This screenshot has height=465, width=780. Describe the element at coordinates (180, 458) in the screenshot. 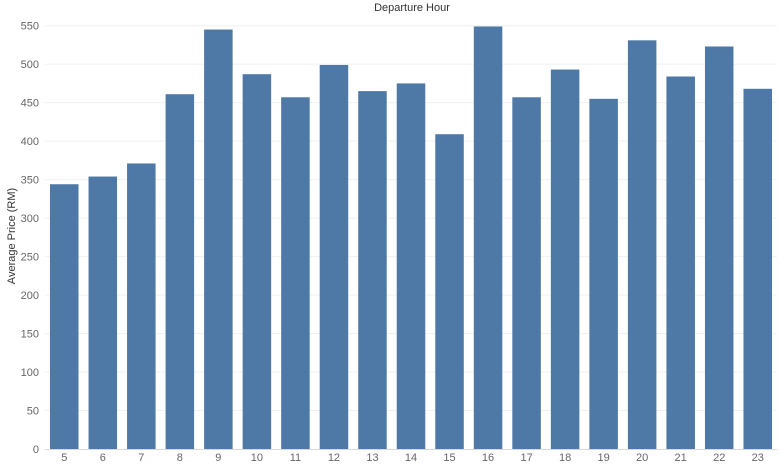

I see `x-tick-label: 8` at that location.